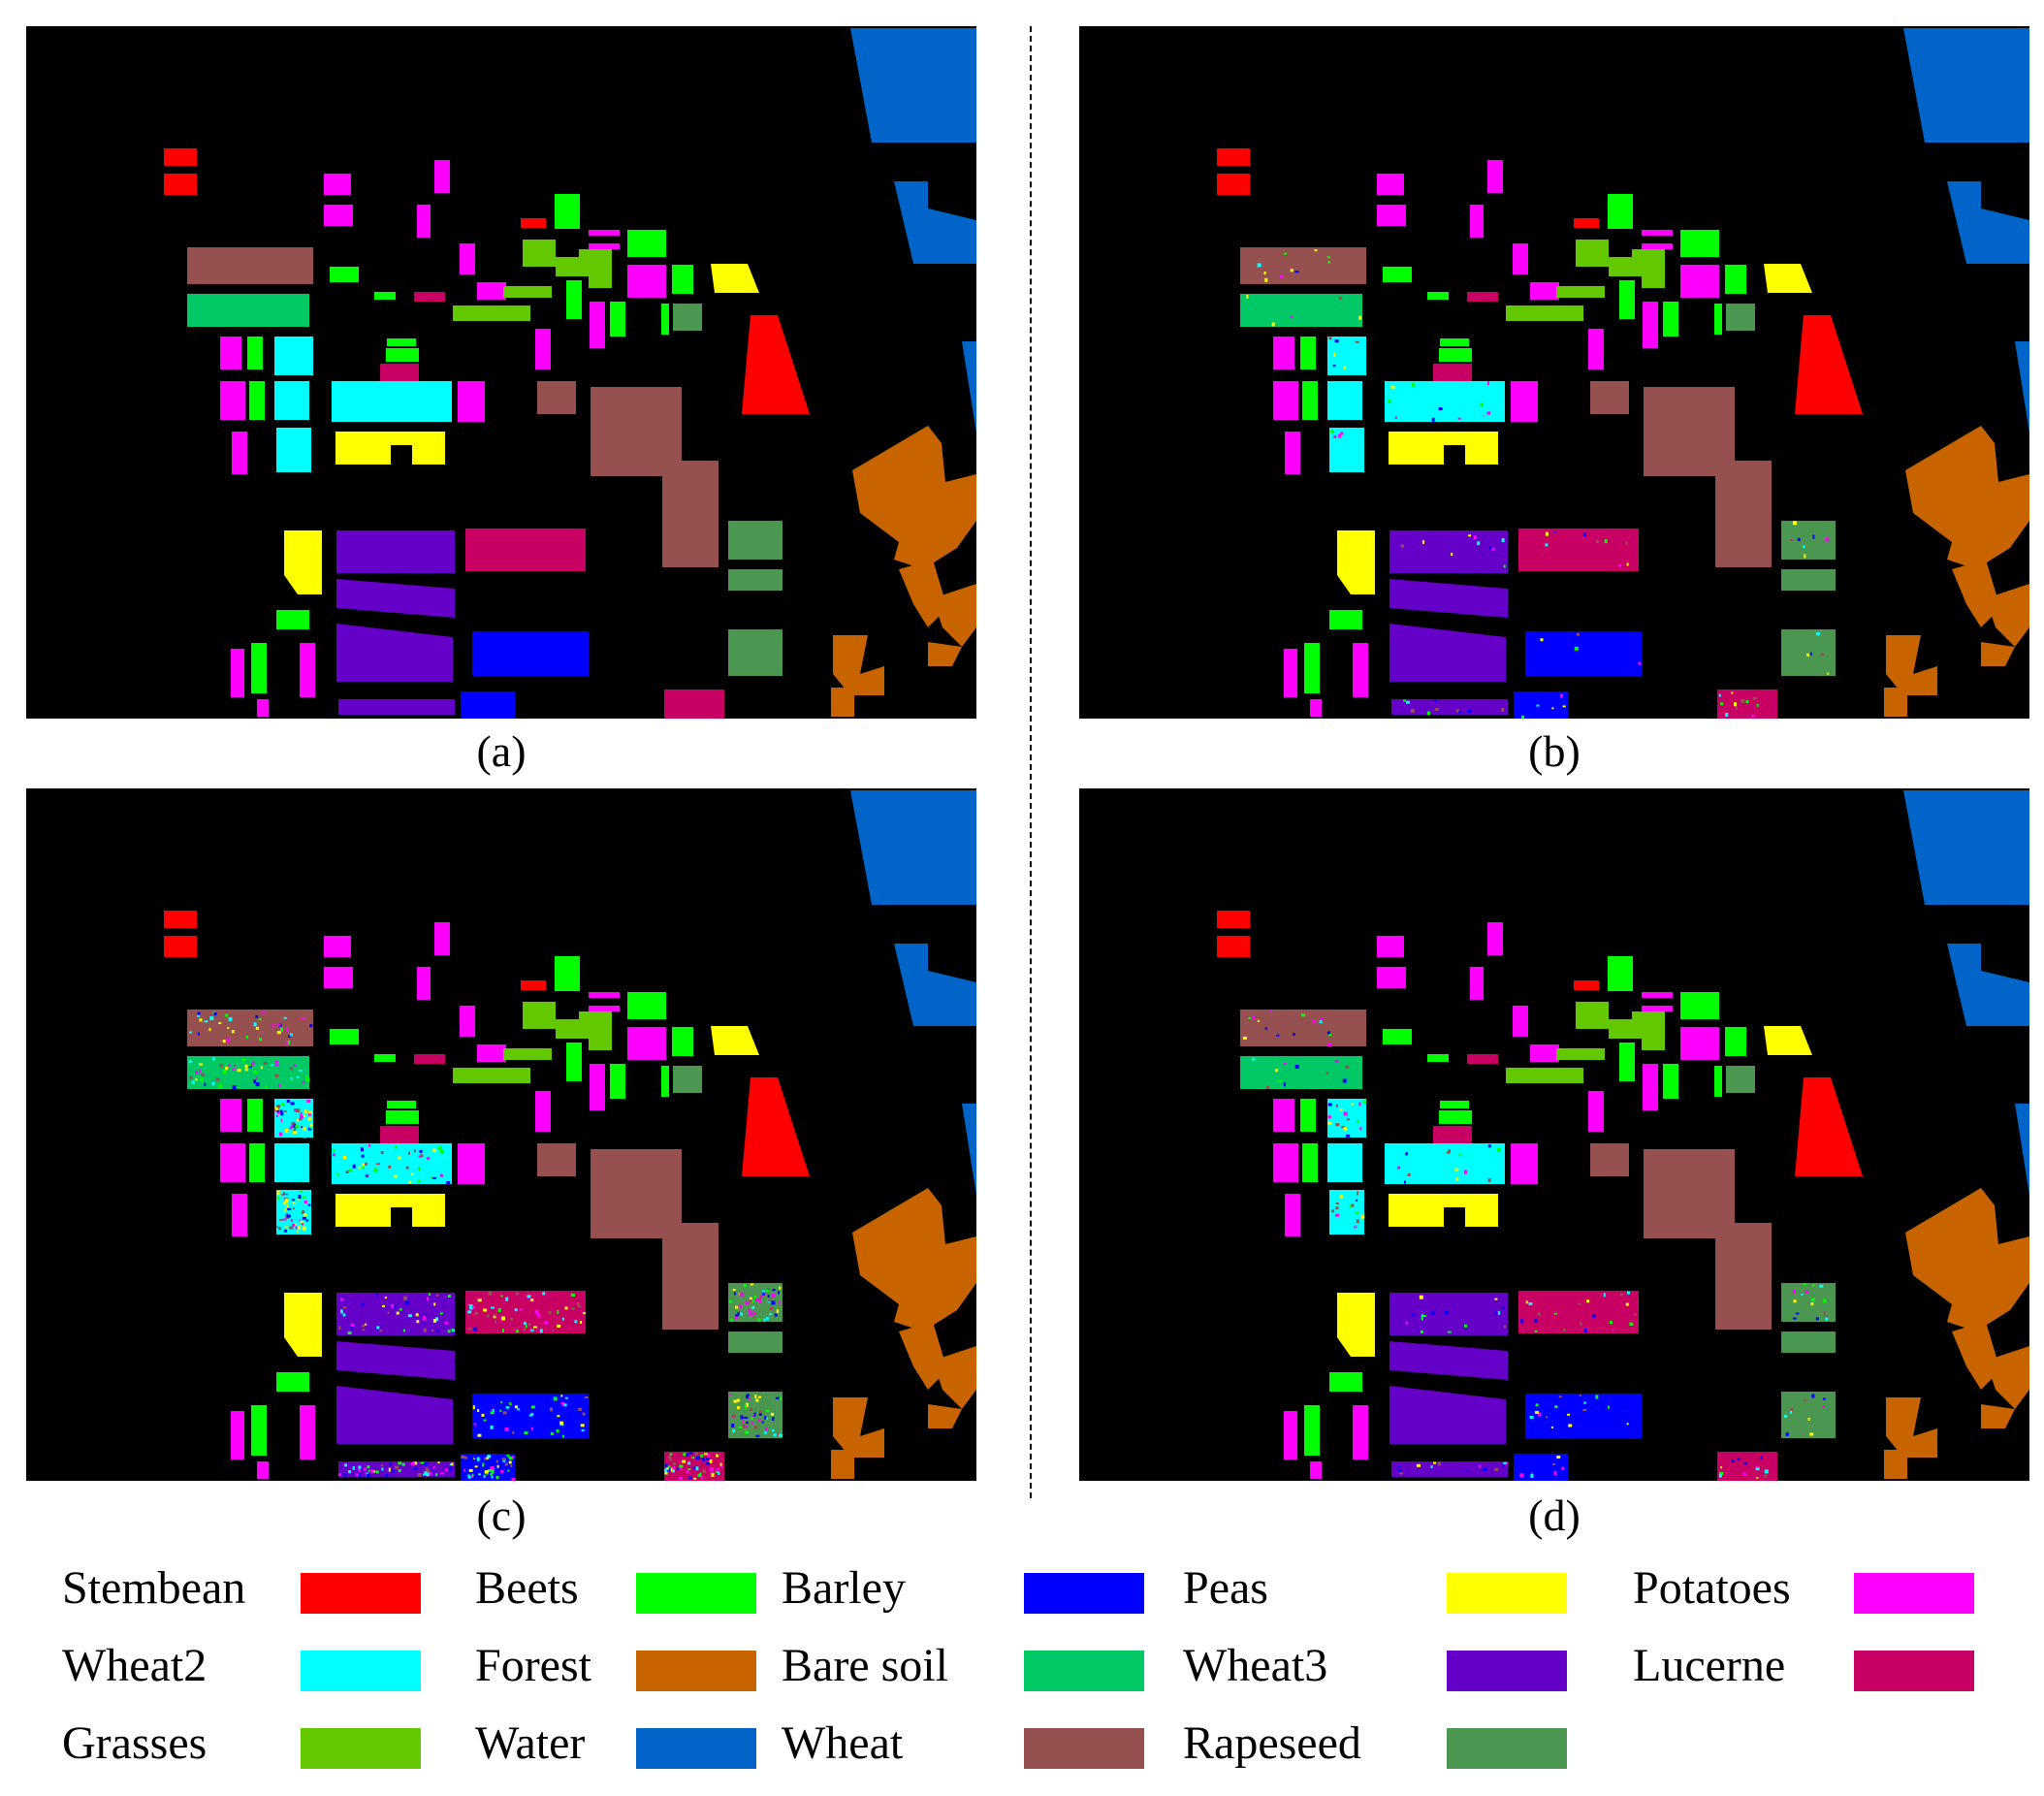 The width and height of the screenshot is (2044, 1796). I want to click on region-bare-soil, so click(248, 310).